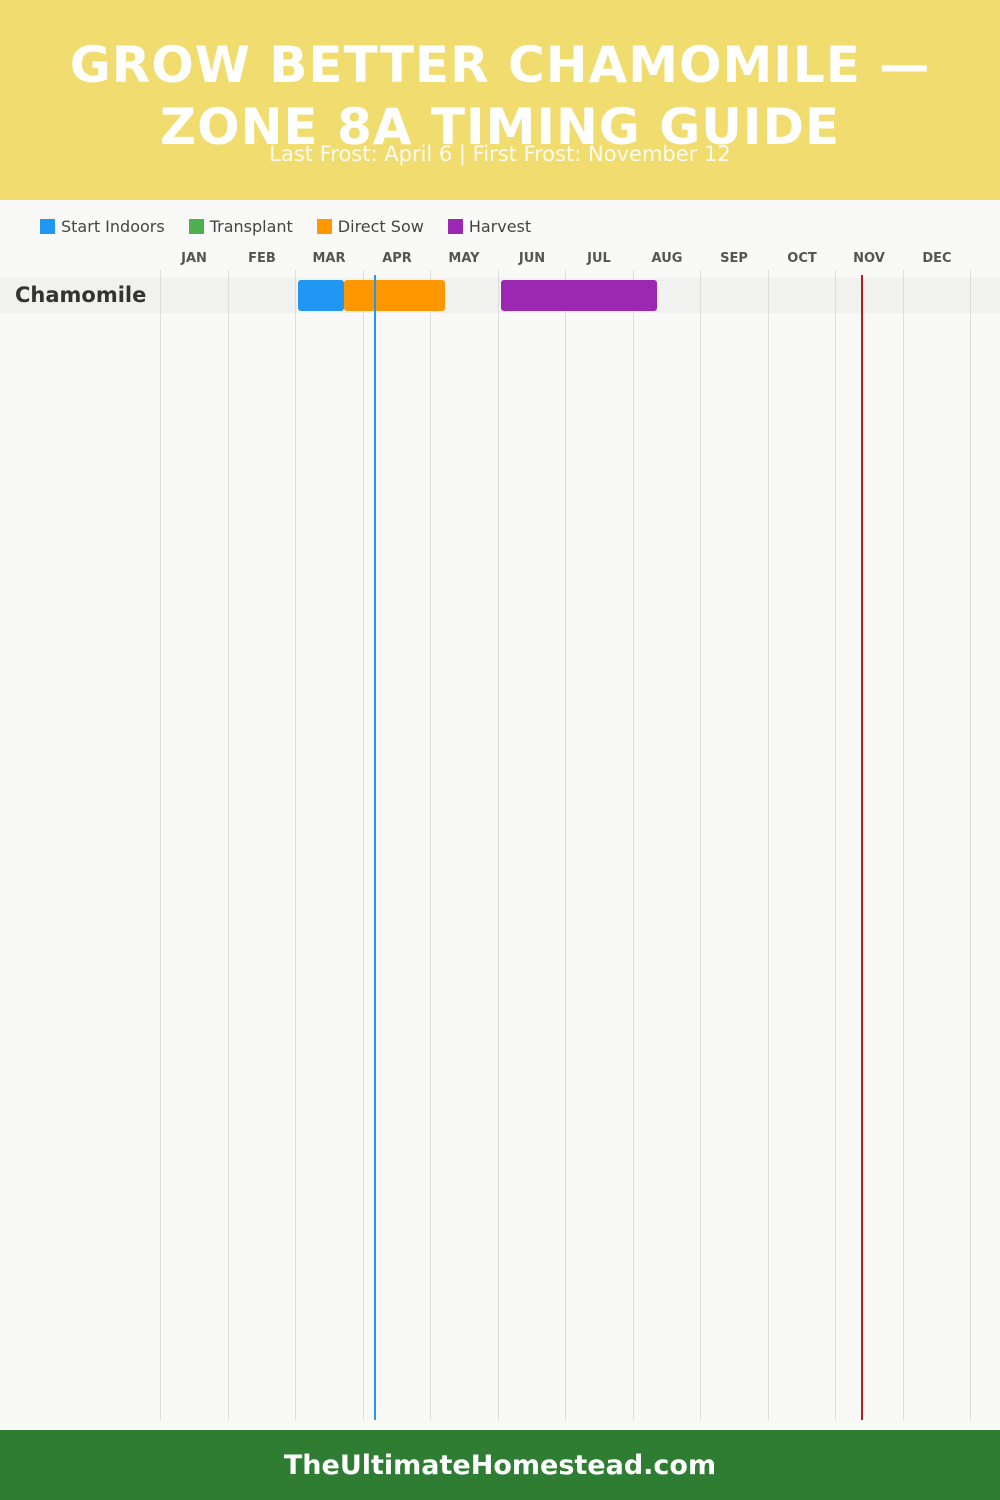  I want to click on footer-website-link: TheUltimateHomestead.com, so click(500, 1465).